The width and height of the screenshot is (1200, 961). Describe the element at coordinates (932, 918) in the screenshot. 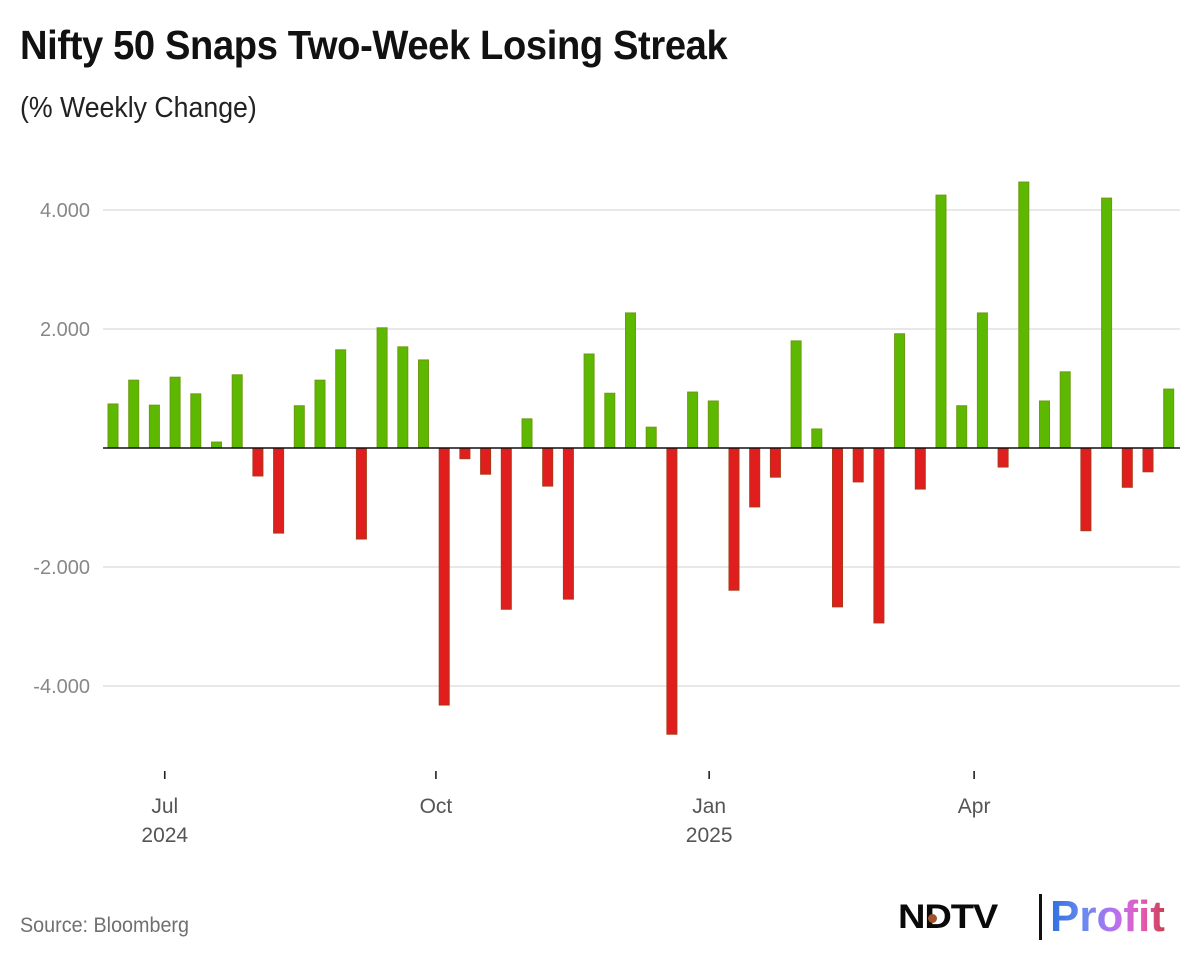

I see `logo-dot-icon` at that location.